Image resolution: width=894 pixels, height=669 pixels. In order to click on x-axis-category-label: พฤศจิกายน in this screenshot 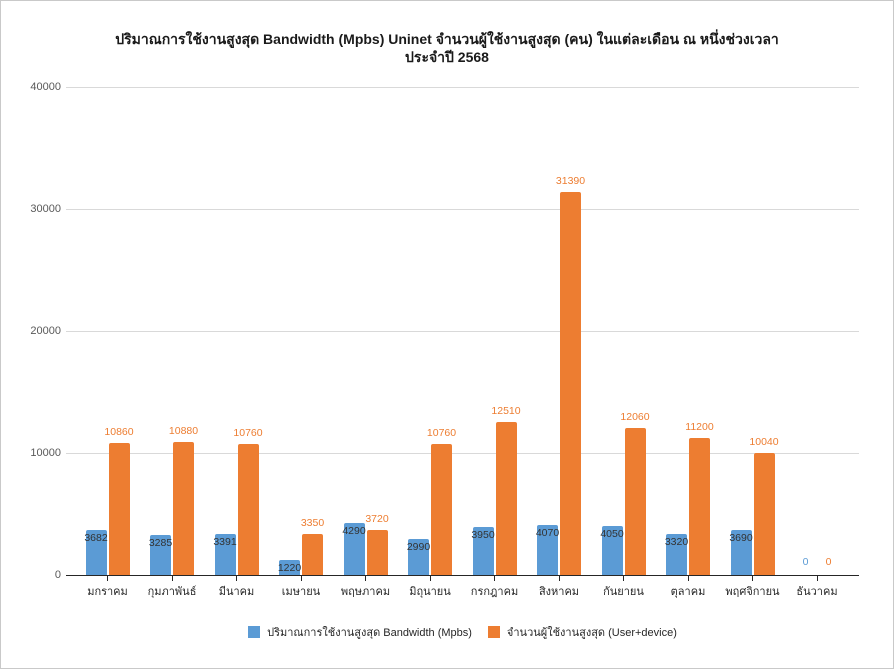, I will do `click(752, 592)`.